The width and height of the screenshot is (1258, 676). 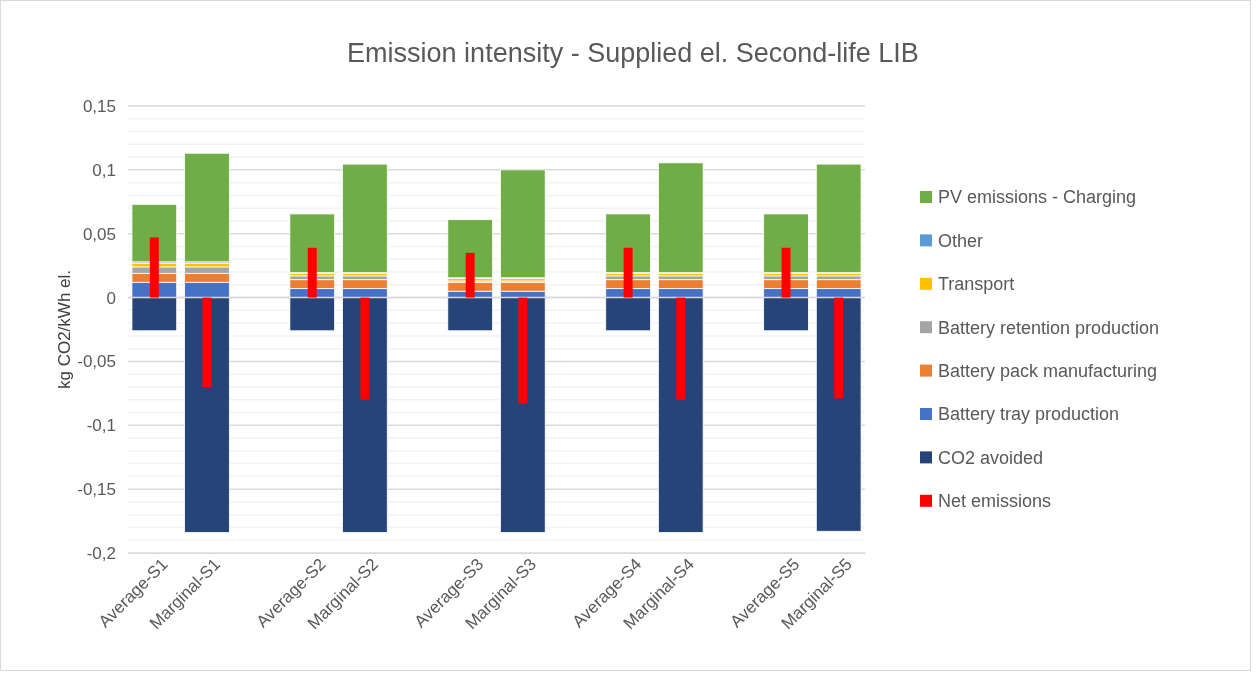 I want to click on legend-label: Transport, so click(x=976, y=284).